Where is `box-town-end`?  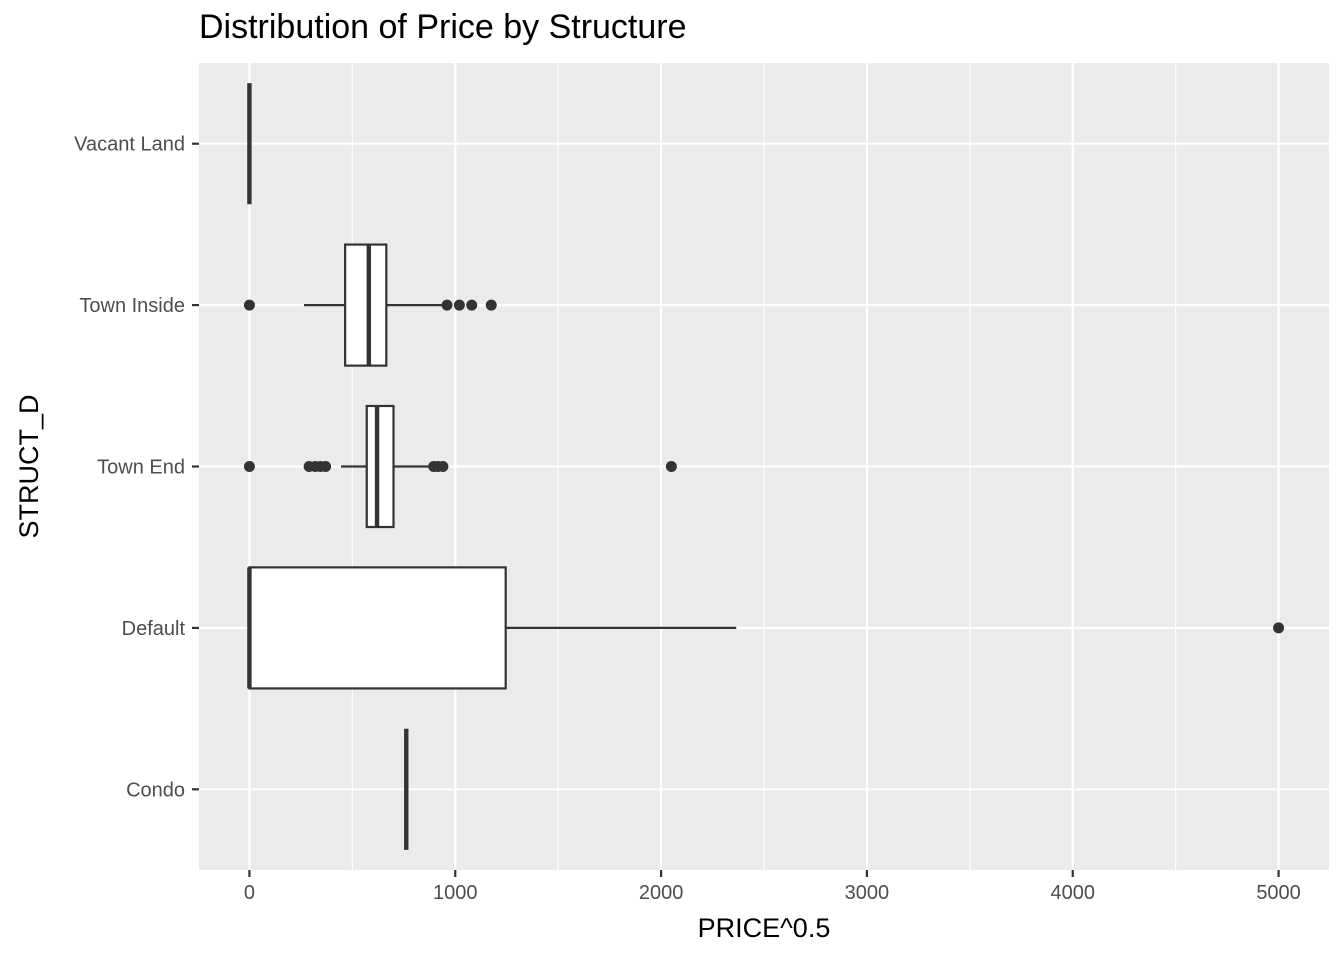 box-town-end is located at coordinates (460, 466).